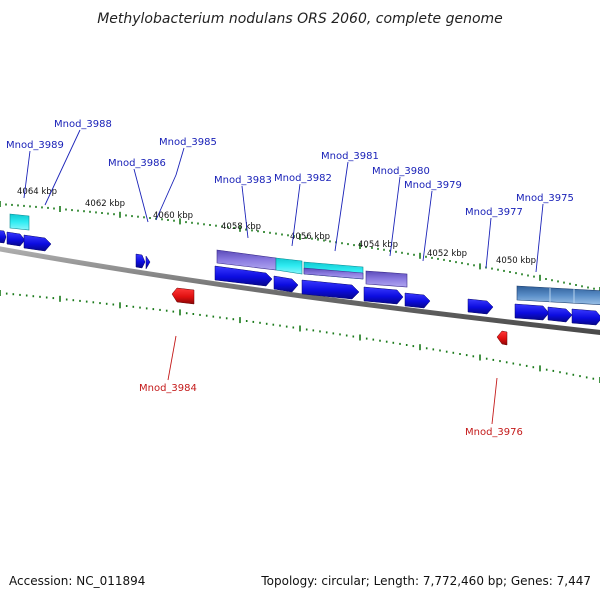  Describe the element at coordinates (137, 163) in the screenshot. I see `gene-label: Mnod_3986` at that location.